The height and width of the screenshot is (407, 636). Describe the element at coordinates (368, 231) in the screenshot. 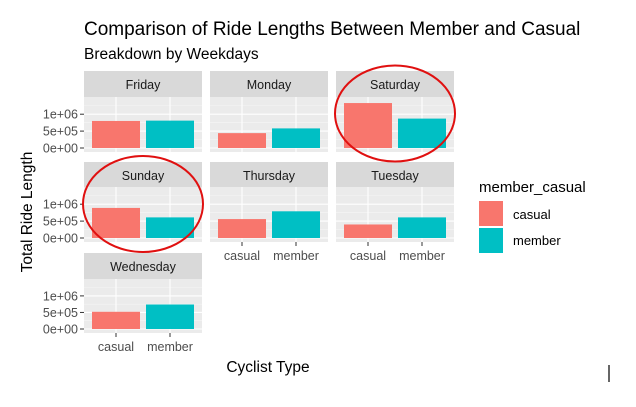

I see `bar-tuesday-casual` at that location.